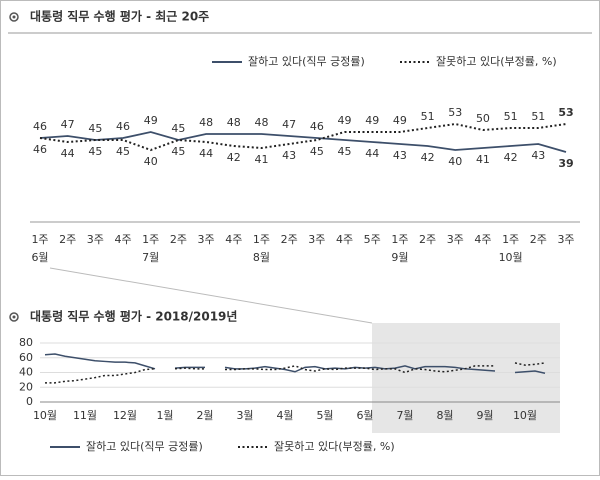 This screenshot has height=480, width=600. I want to click on x-tick-label: 8월, so click(444, 415).